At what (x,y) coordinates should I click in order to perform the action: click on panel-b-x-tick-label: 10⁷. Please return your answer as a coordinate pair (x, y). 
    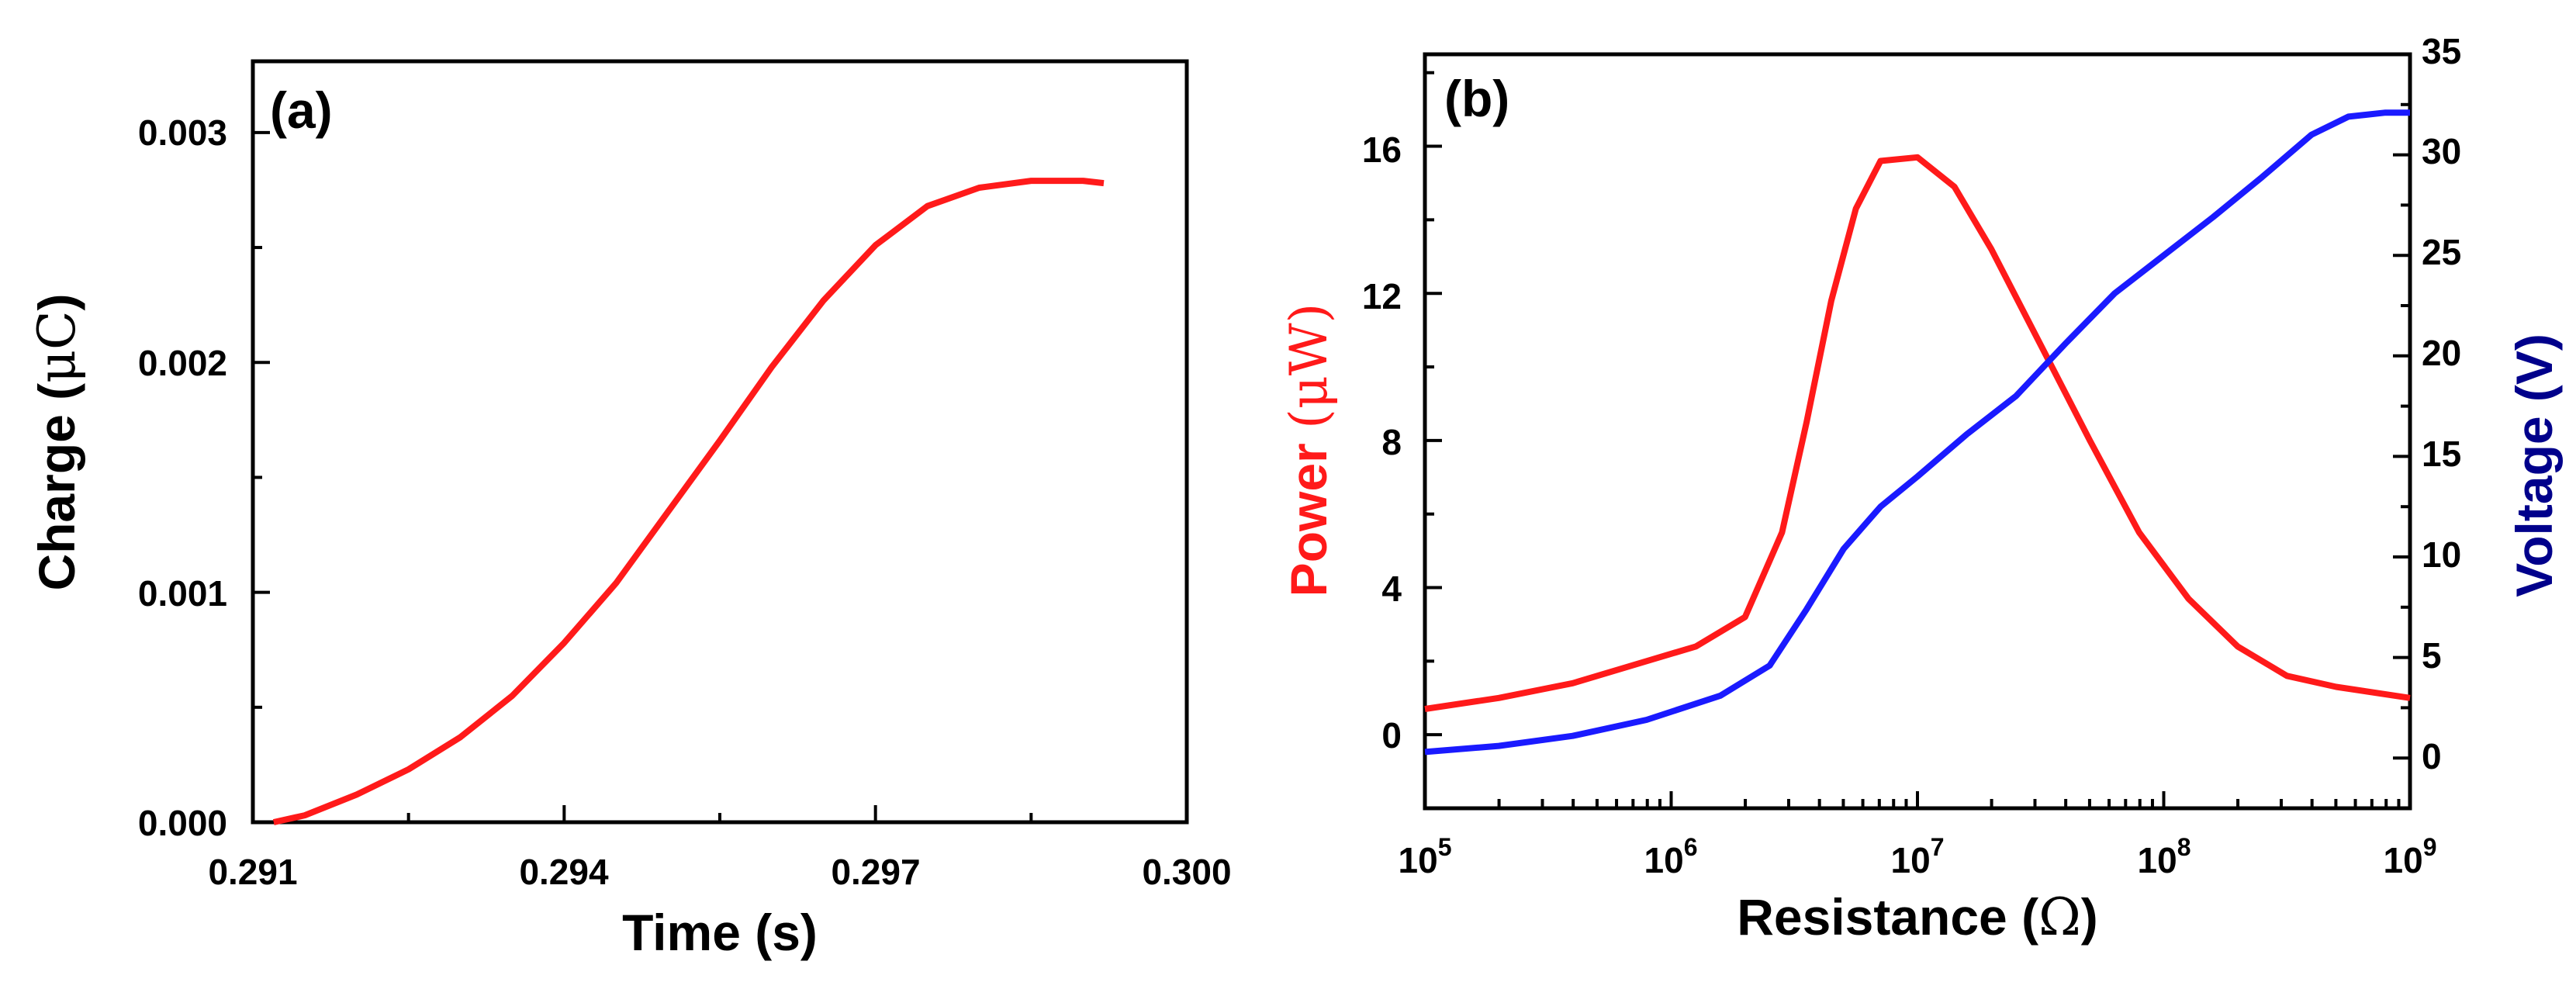
    Looking at the image, I should click on (1918, 856).